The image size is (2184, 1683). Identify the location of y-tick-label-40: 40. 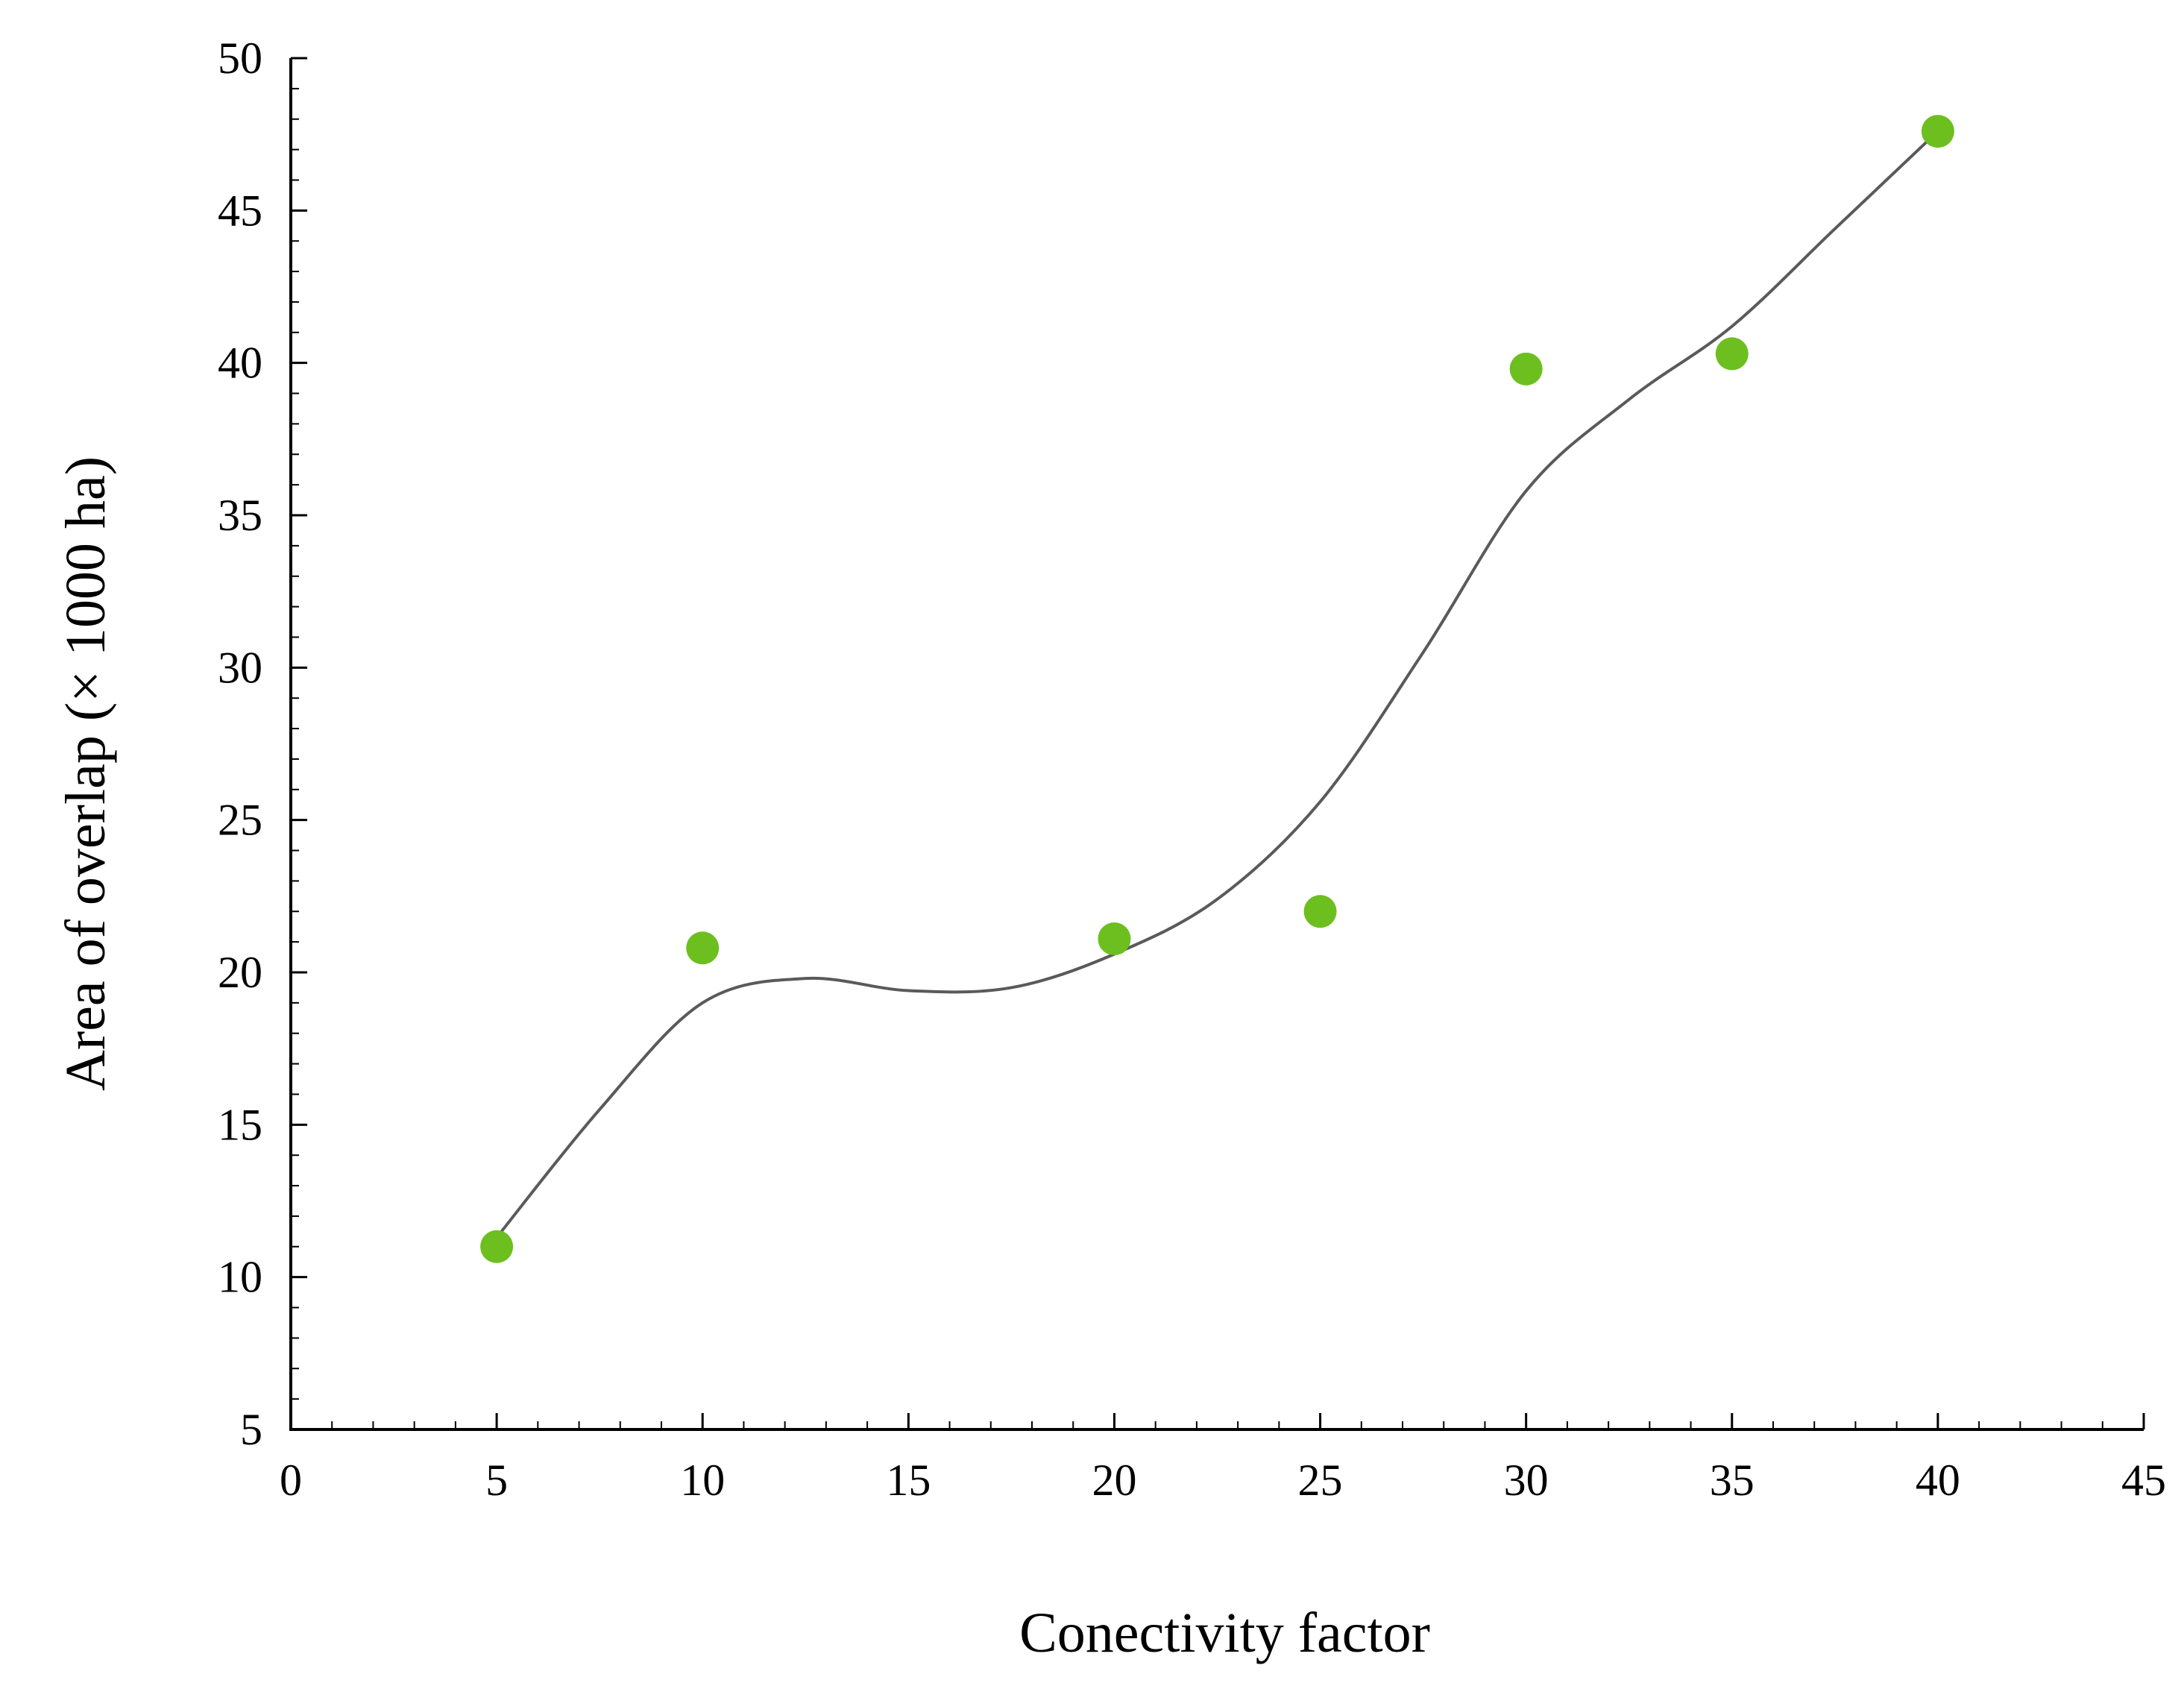
(240, 363).